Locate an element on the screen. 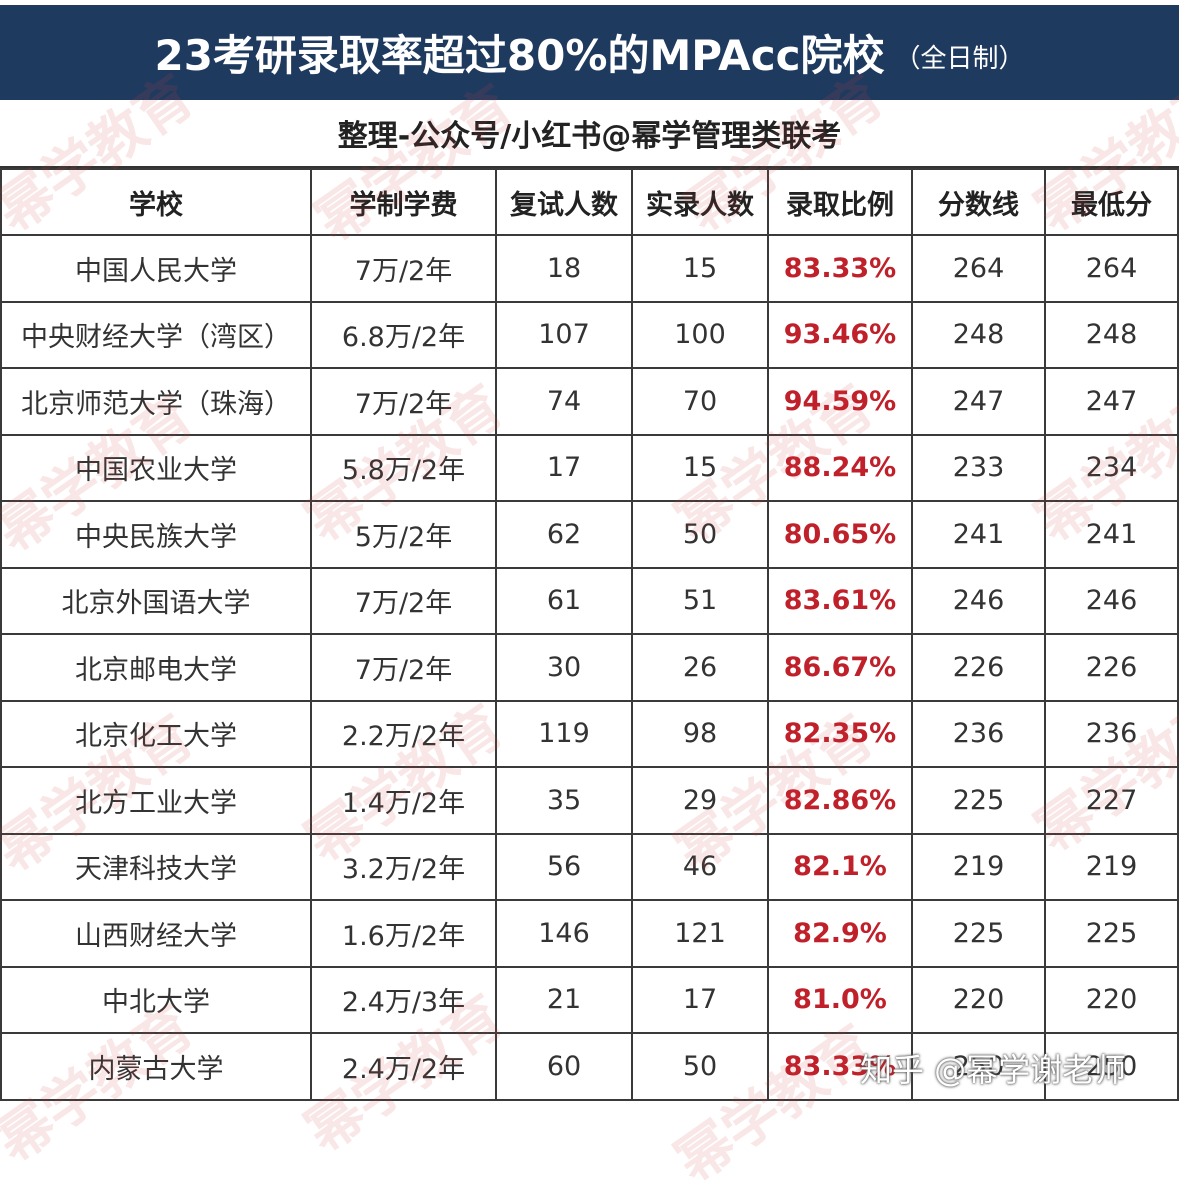 This screenshot has width=1179, height=1198. cell: 82.9% is located at coordinates (840, 933).